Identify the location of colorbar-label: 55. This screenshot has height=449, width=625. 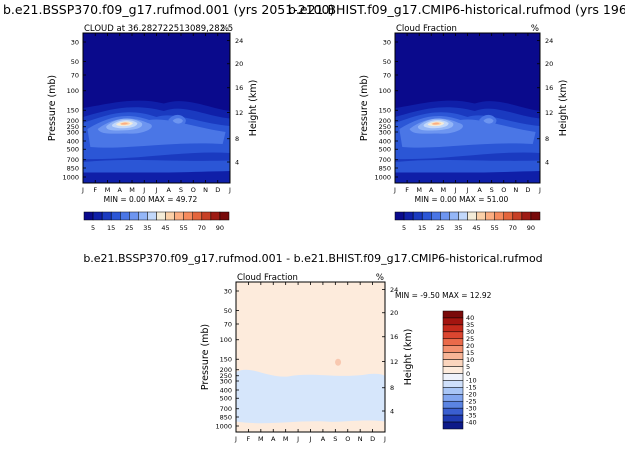
(495, 228).